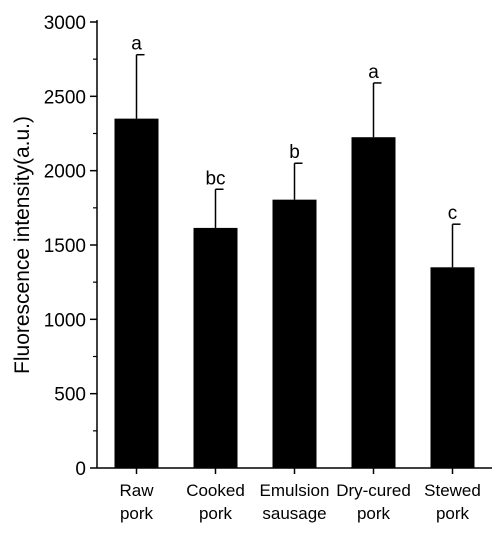 This screenshot has height=533, width=499. Describe the element at coordinates (215, 490) in the screenshot. I see `category-label: Cooked` at that location.